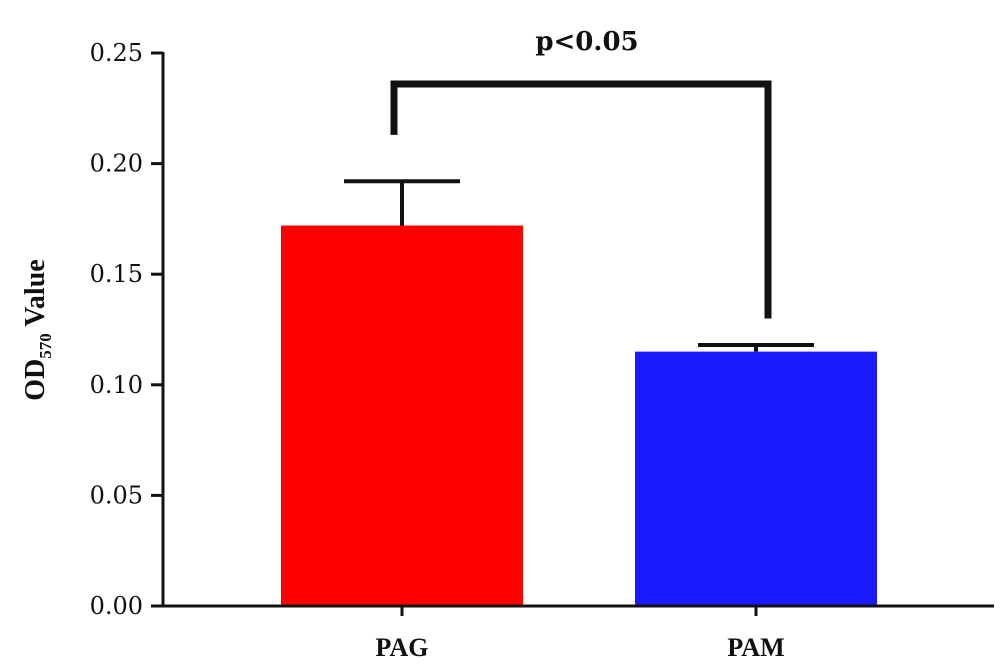  I want to click on y-axis-label-tail: Value, so click(35, 296).